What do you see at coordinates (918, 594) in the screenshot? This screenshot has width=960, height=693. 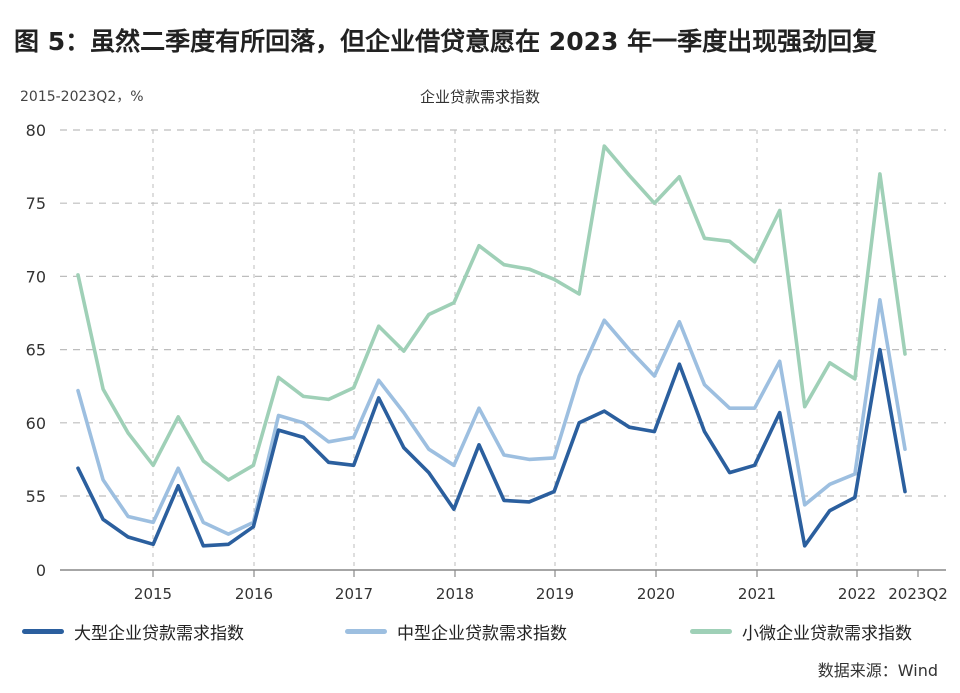 I see `x-tick-label: 2023Q2` at bounding box center [918, 594].